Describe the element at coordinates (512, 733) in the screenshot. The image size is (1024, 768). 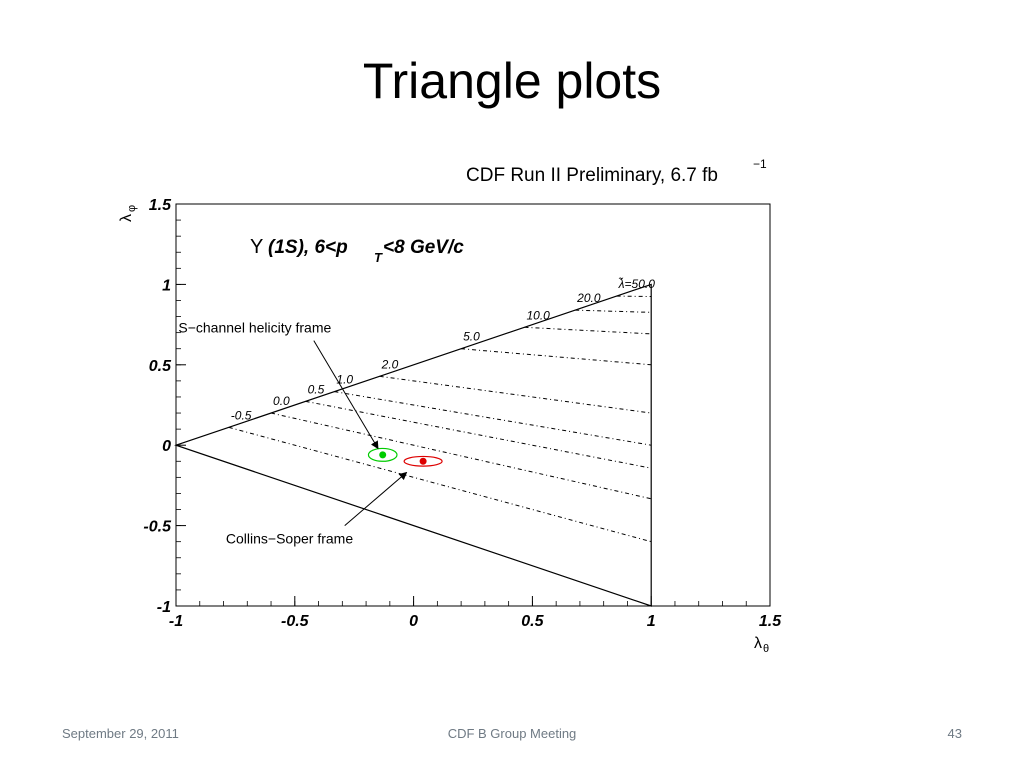
I see `footer-event: CDF B Group Meeting` at that location.